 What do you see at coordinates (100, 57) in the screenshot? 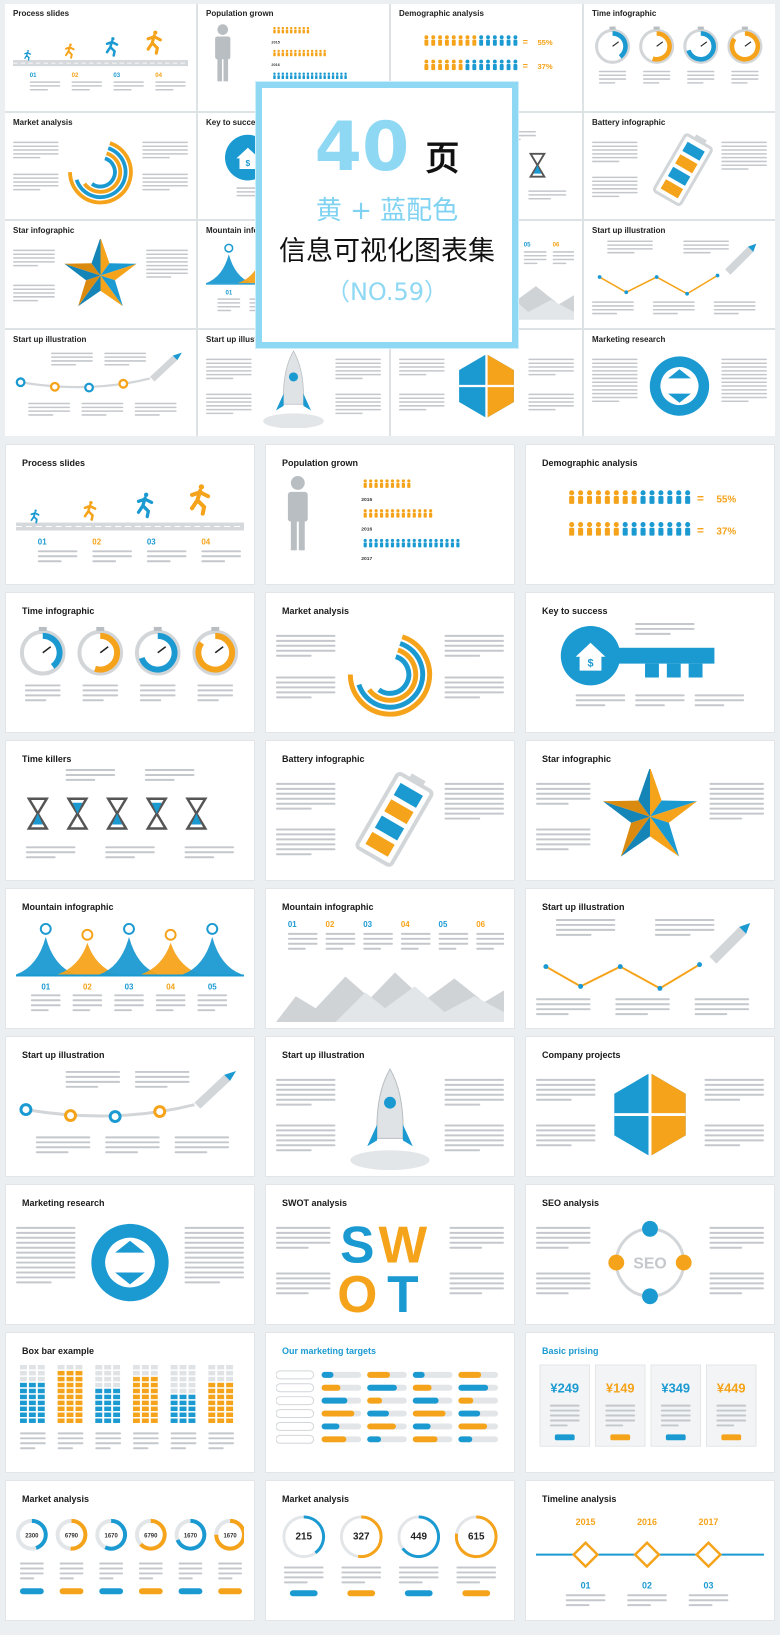
I see `collage-thumbnail: Process slides 01 02 03 04` at bounding box center [100, 57].